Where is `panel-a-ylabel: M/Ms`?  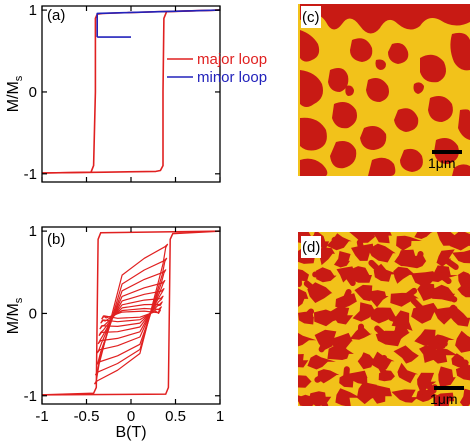
panel-a-ylabel: M/Ms is located at coordinates (15, 93).